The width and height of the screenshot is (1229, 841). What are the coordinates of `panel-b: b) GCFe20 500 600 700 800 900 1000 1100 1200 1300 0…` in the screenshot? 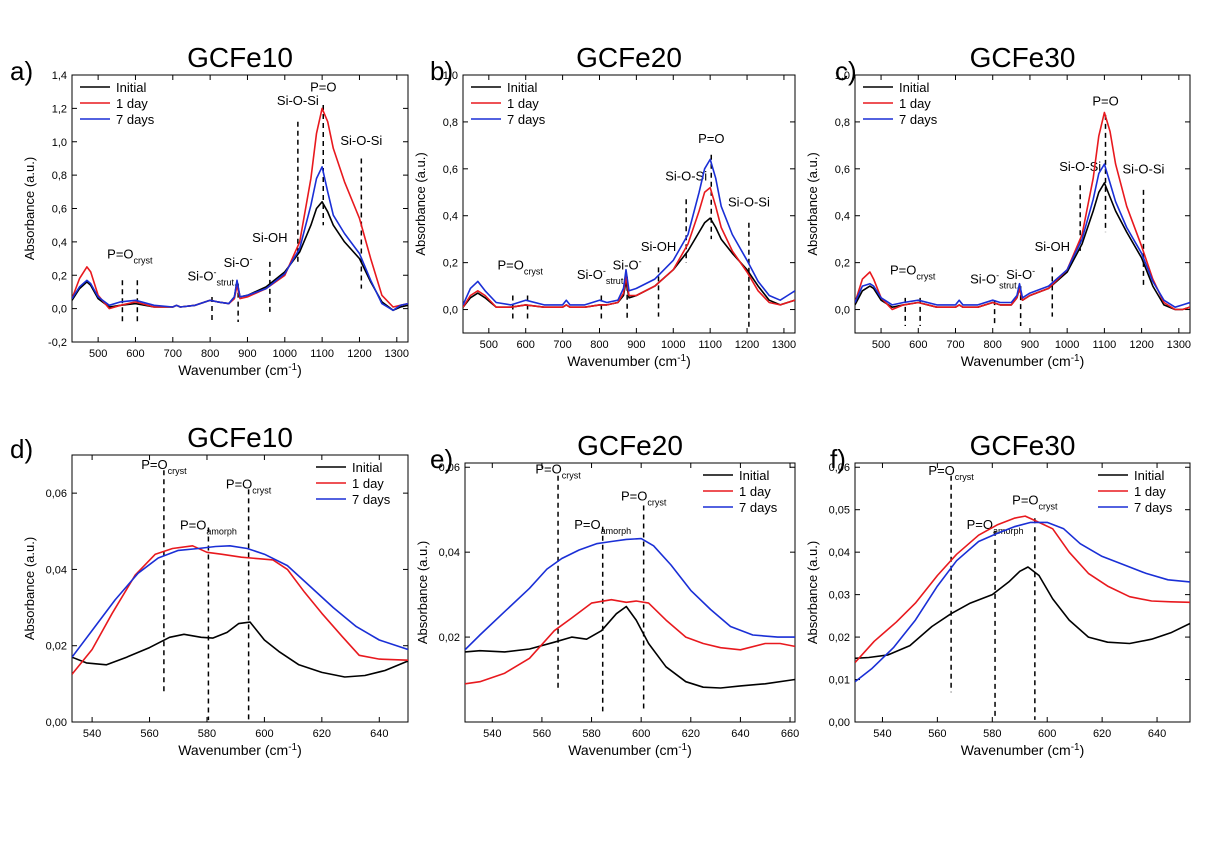 It's located at (604, 205).